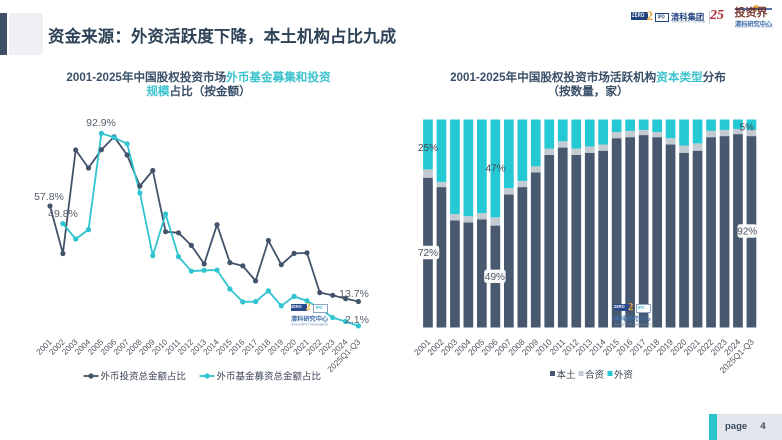  What do you see at coordinates (428, 148) in the screenshot?
I see `svg-text: 25%` at bounding box center [428, 148].